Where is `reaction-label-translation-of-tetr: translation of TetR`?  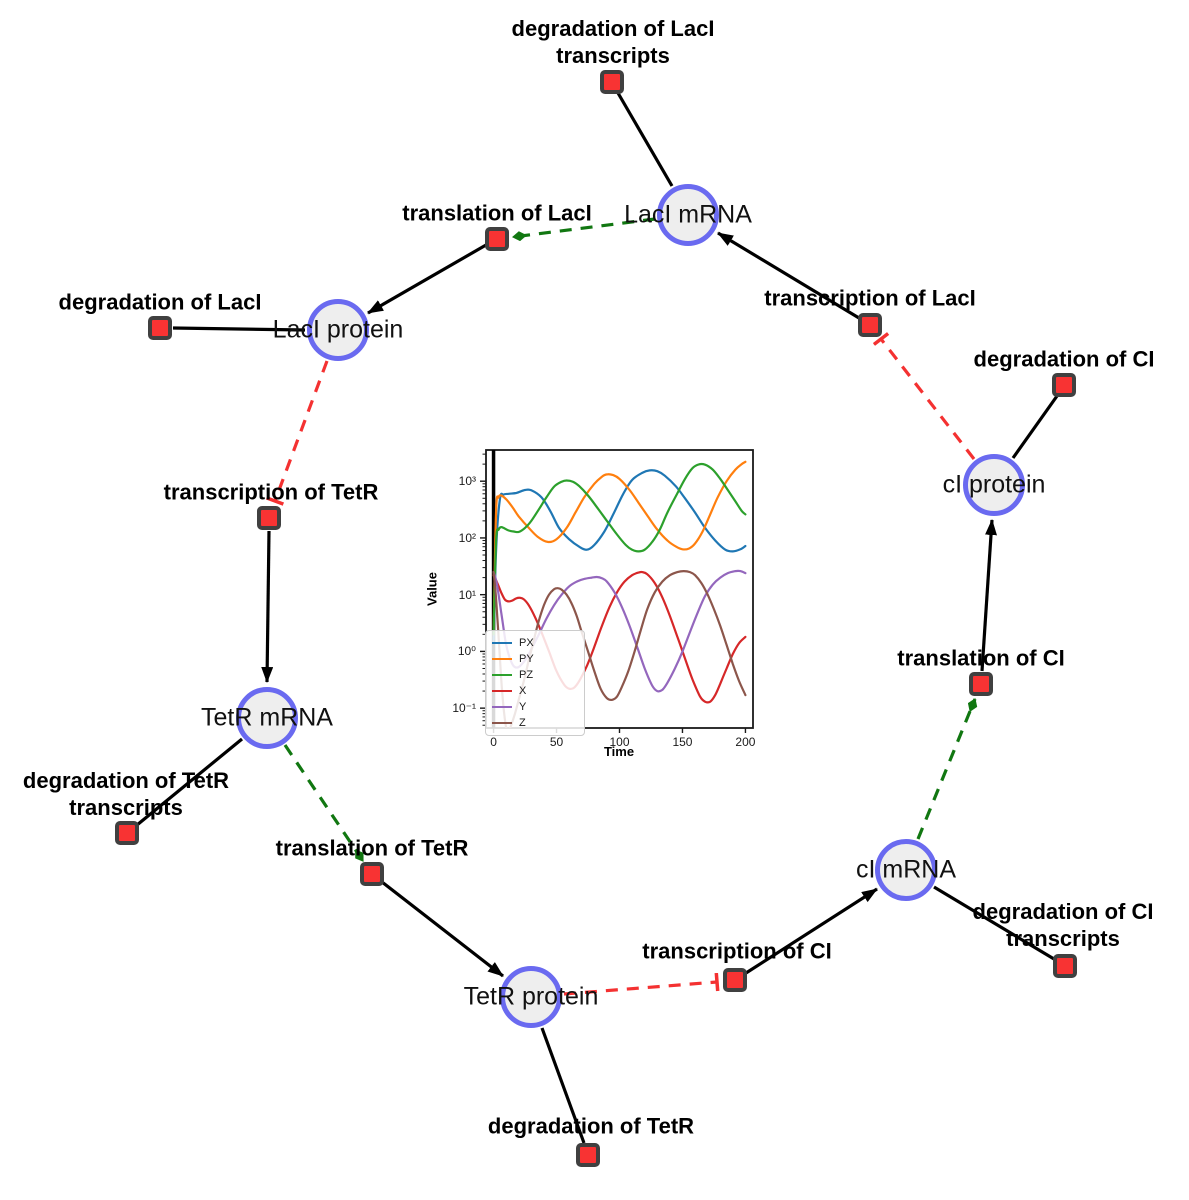 reaction-label-translation-of-tetr: translation of TetR is located at coordinates (372, 848).